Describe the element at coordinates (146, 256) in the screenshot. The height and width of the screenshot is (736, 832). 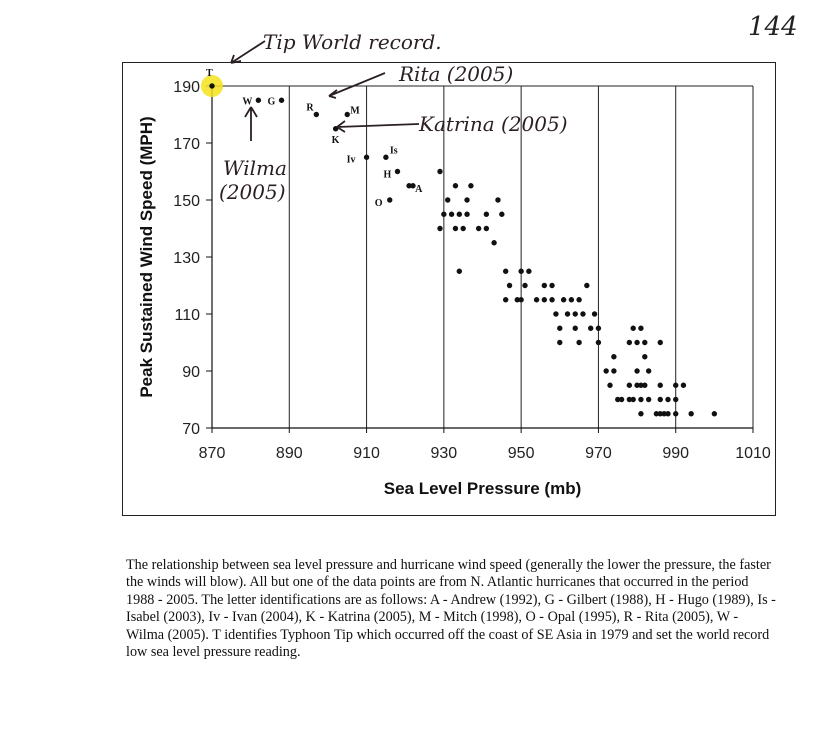
I see `y-axis-title: Peak Sustained Wind Speed (MPH)` at that location.